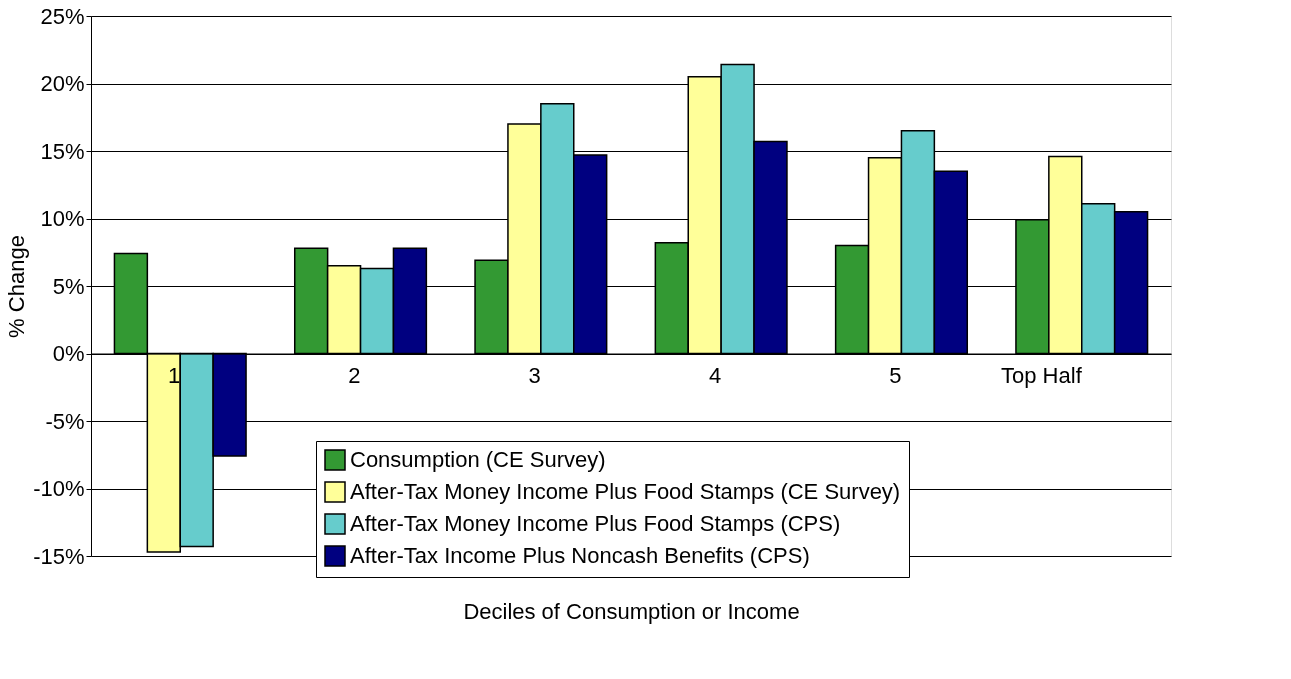 This screenshot has height=679, width=1291. I want to click on x-axis-title: Deciles of Consumption or Income, so click(631, 611).